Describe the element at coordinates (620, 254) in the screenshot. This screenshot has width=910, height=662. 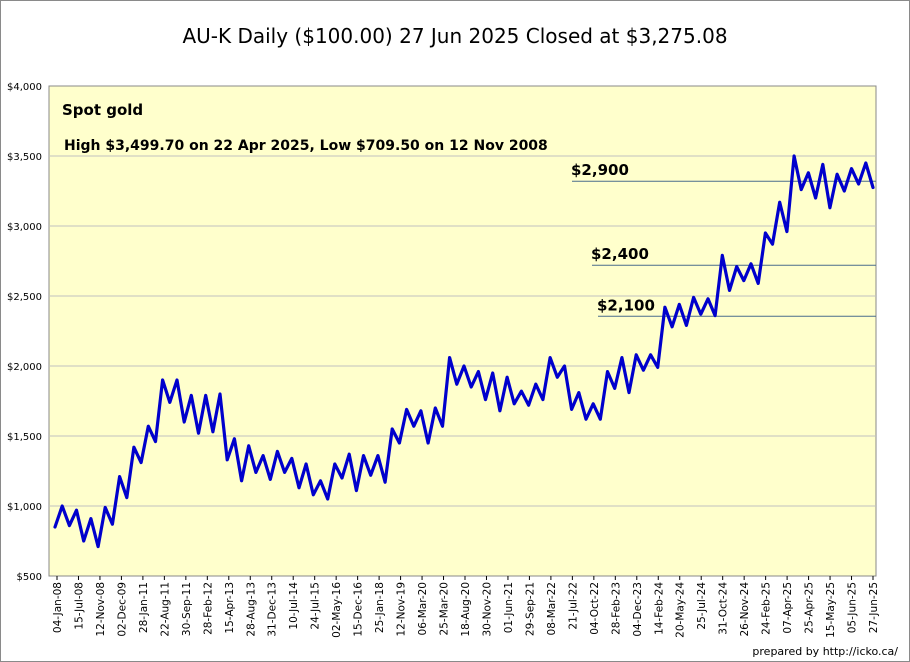
I see `reference-line-label: $2,400` at that location.